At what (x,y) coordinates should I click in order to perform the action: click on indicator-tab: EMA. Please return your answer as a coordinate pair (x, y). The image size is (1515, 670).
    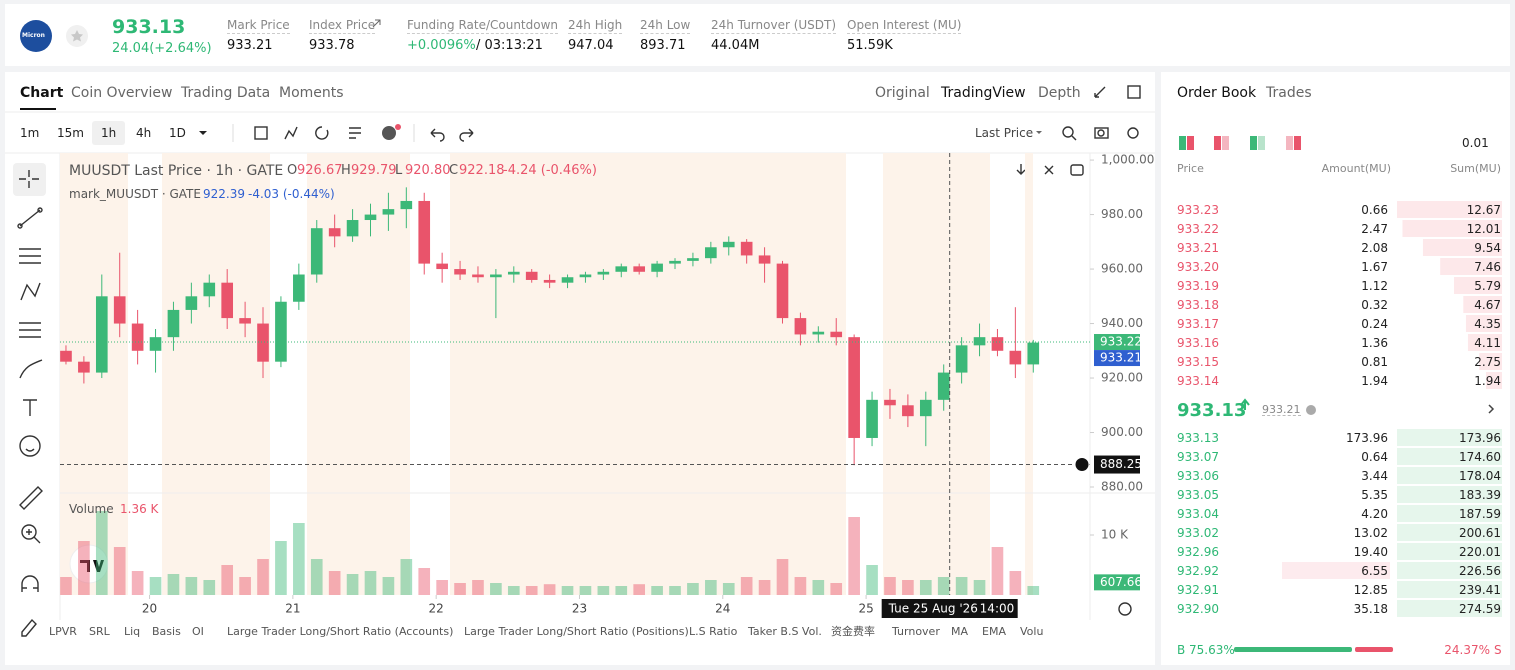
    Looking at the image, I should click on (994, 631).